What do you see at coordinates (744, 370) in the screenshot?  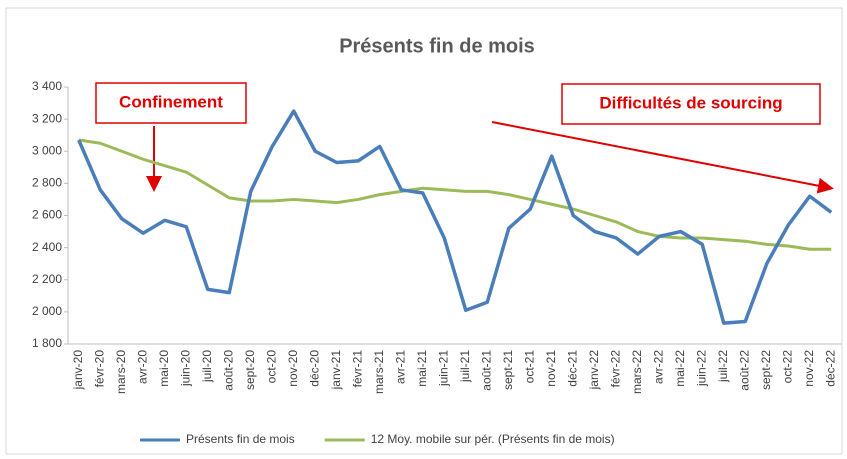 I see `x-tick-label: août-22` at bounding box center [744, 370].